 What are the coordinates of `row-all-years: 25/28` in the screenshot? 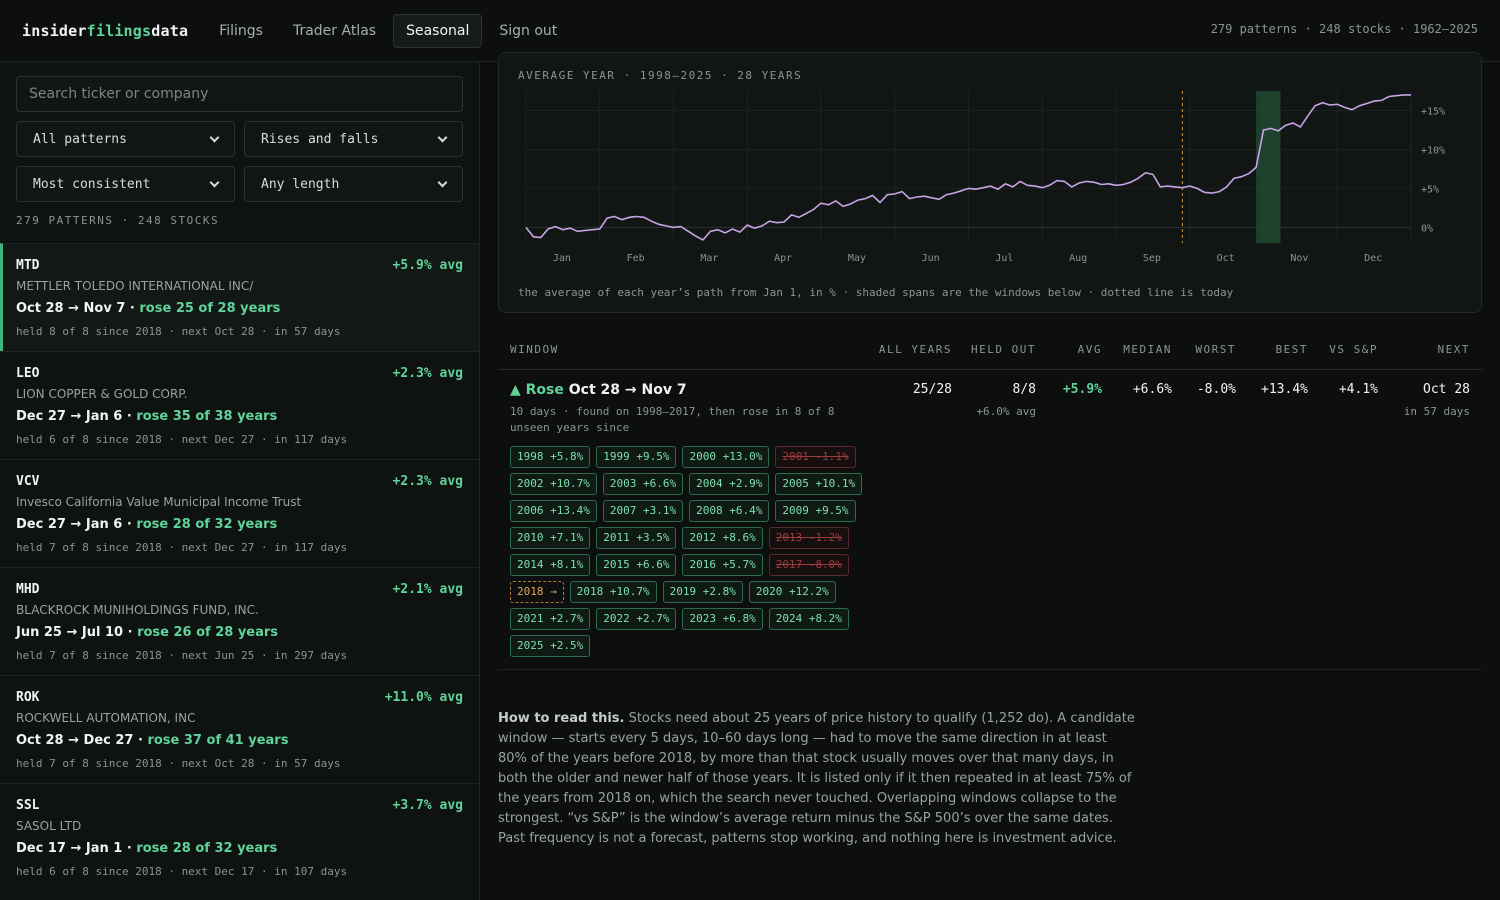 It's located at (932, 389).